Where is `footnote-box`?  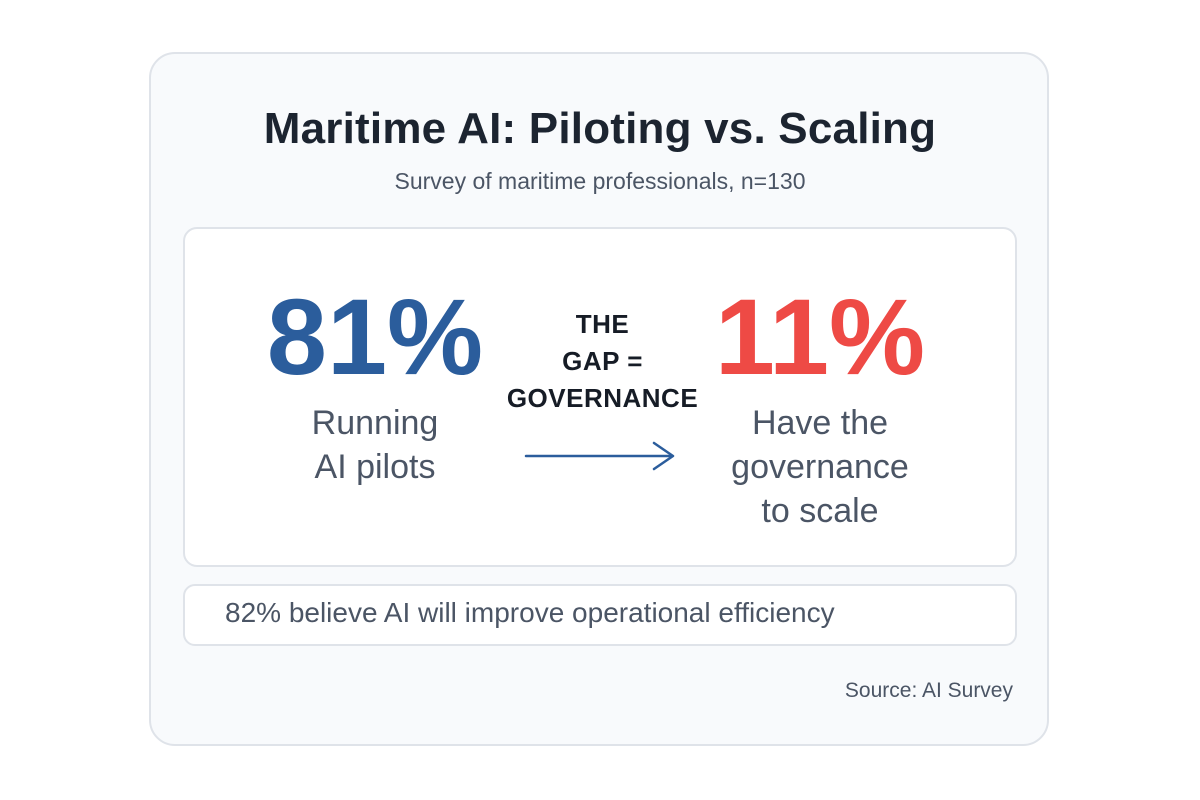
footnote-box is located at coordinates (600, 615).